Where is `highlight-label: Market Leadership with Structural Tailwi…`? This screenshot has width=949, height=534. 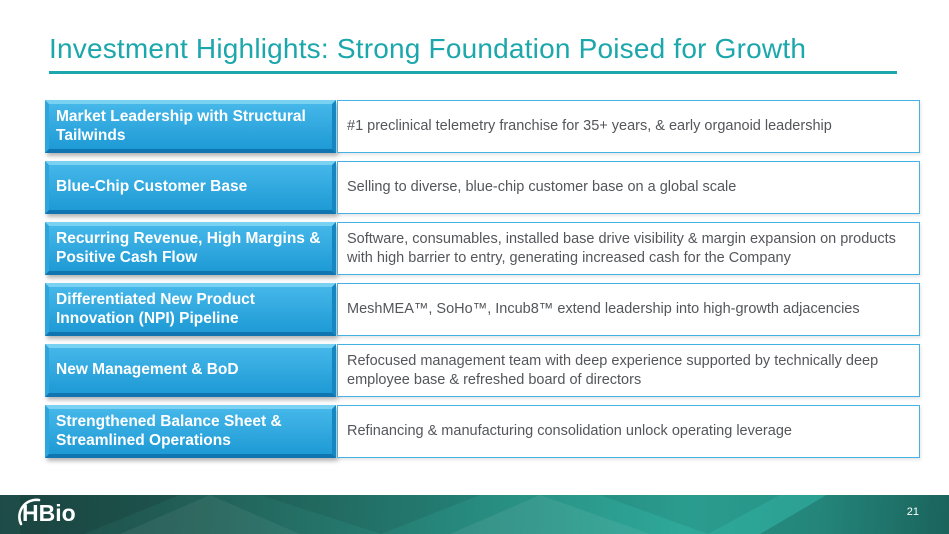 highlight-label: Market Leadership with Structural Tailwi… is located at coordinates (181, 125).